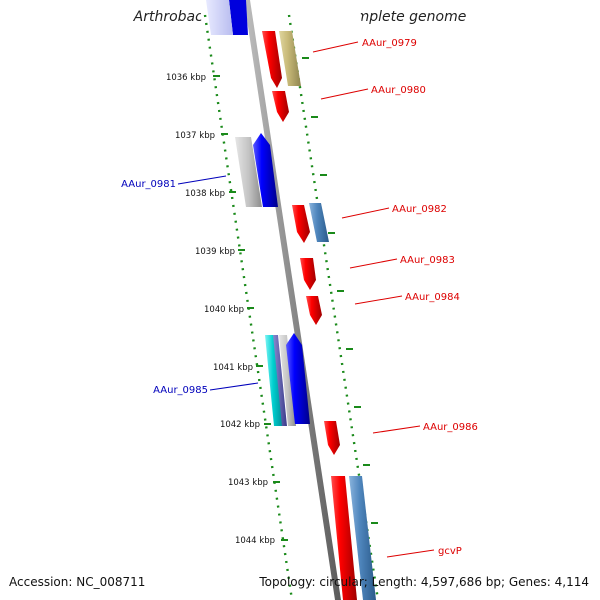 Image resolution: width=600 pixels, height=600 pixels. Describe the element at coordinates (190, 285) in the screenshot. I see `reverse-gene-labels: AAur_0981 AAur_0985` at that location.